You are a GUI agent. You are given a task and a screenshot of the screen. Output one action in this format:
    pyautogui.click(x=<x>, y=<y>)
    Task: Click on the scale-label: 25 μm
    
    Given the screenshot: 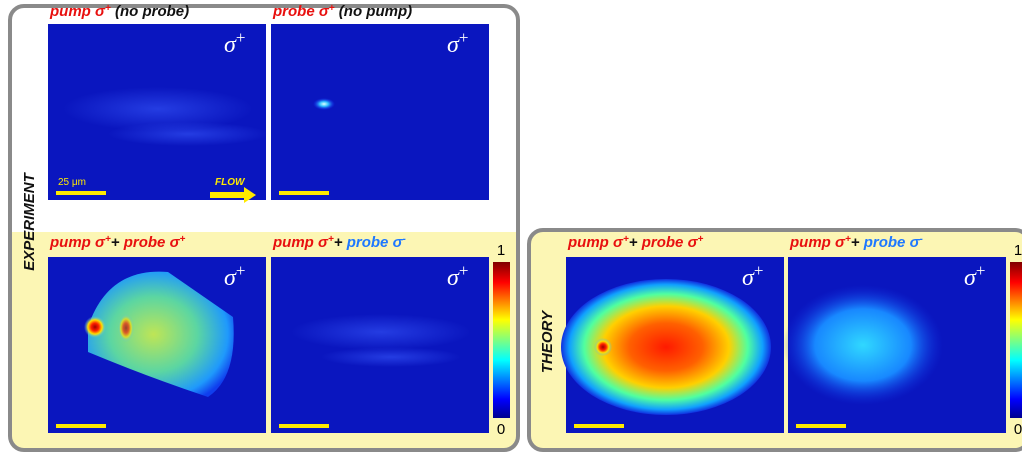 What is the action you would take?
    pyautogui.click(x=72, y=182)
    